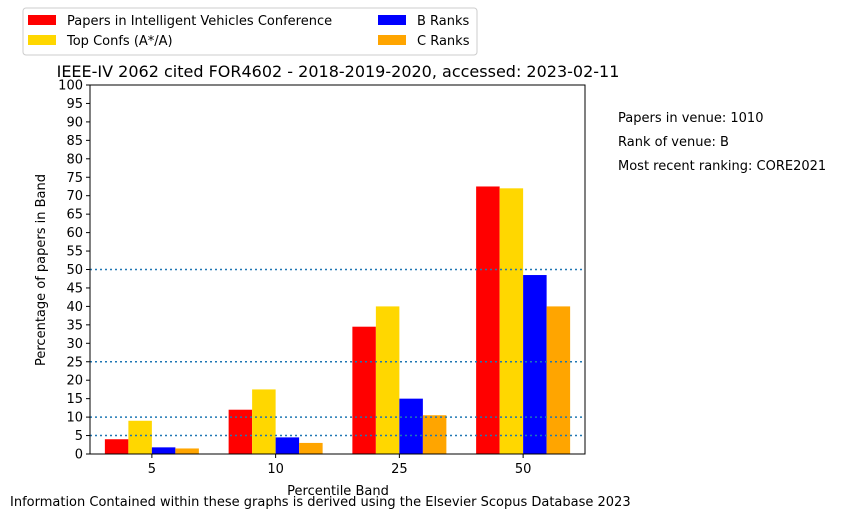 This screenshot has width=850, height=520. Describe the element at coordinates (79, 436) in the screenshot. I see `y-tick-label: 5` at that location.